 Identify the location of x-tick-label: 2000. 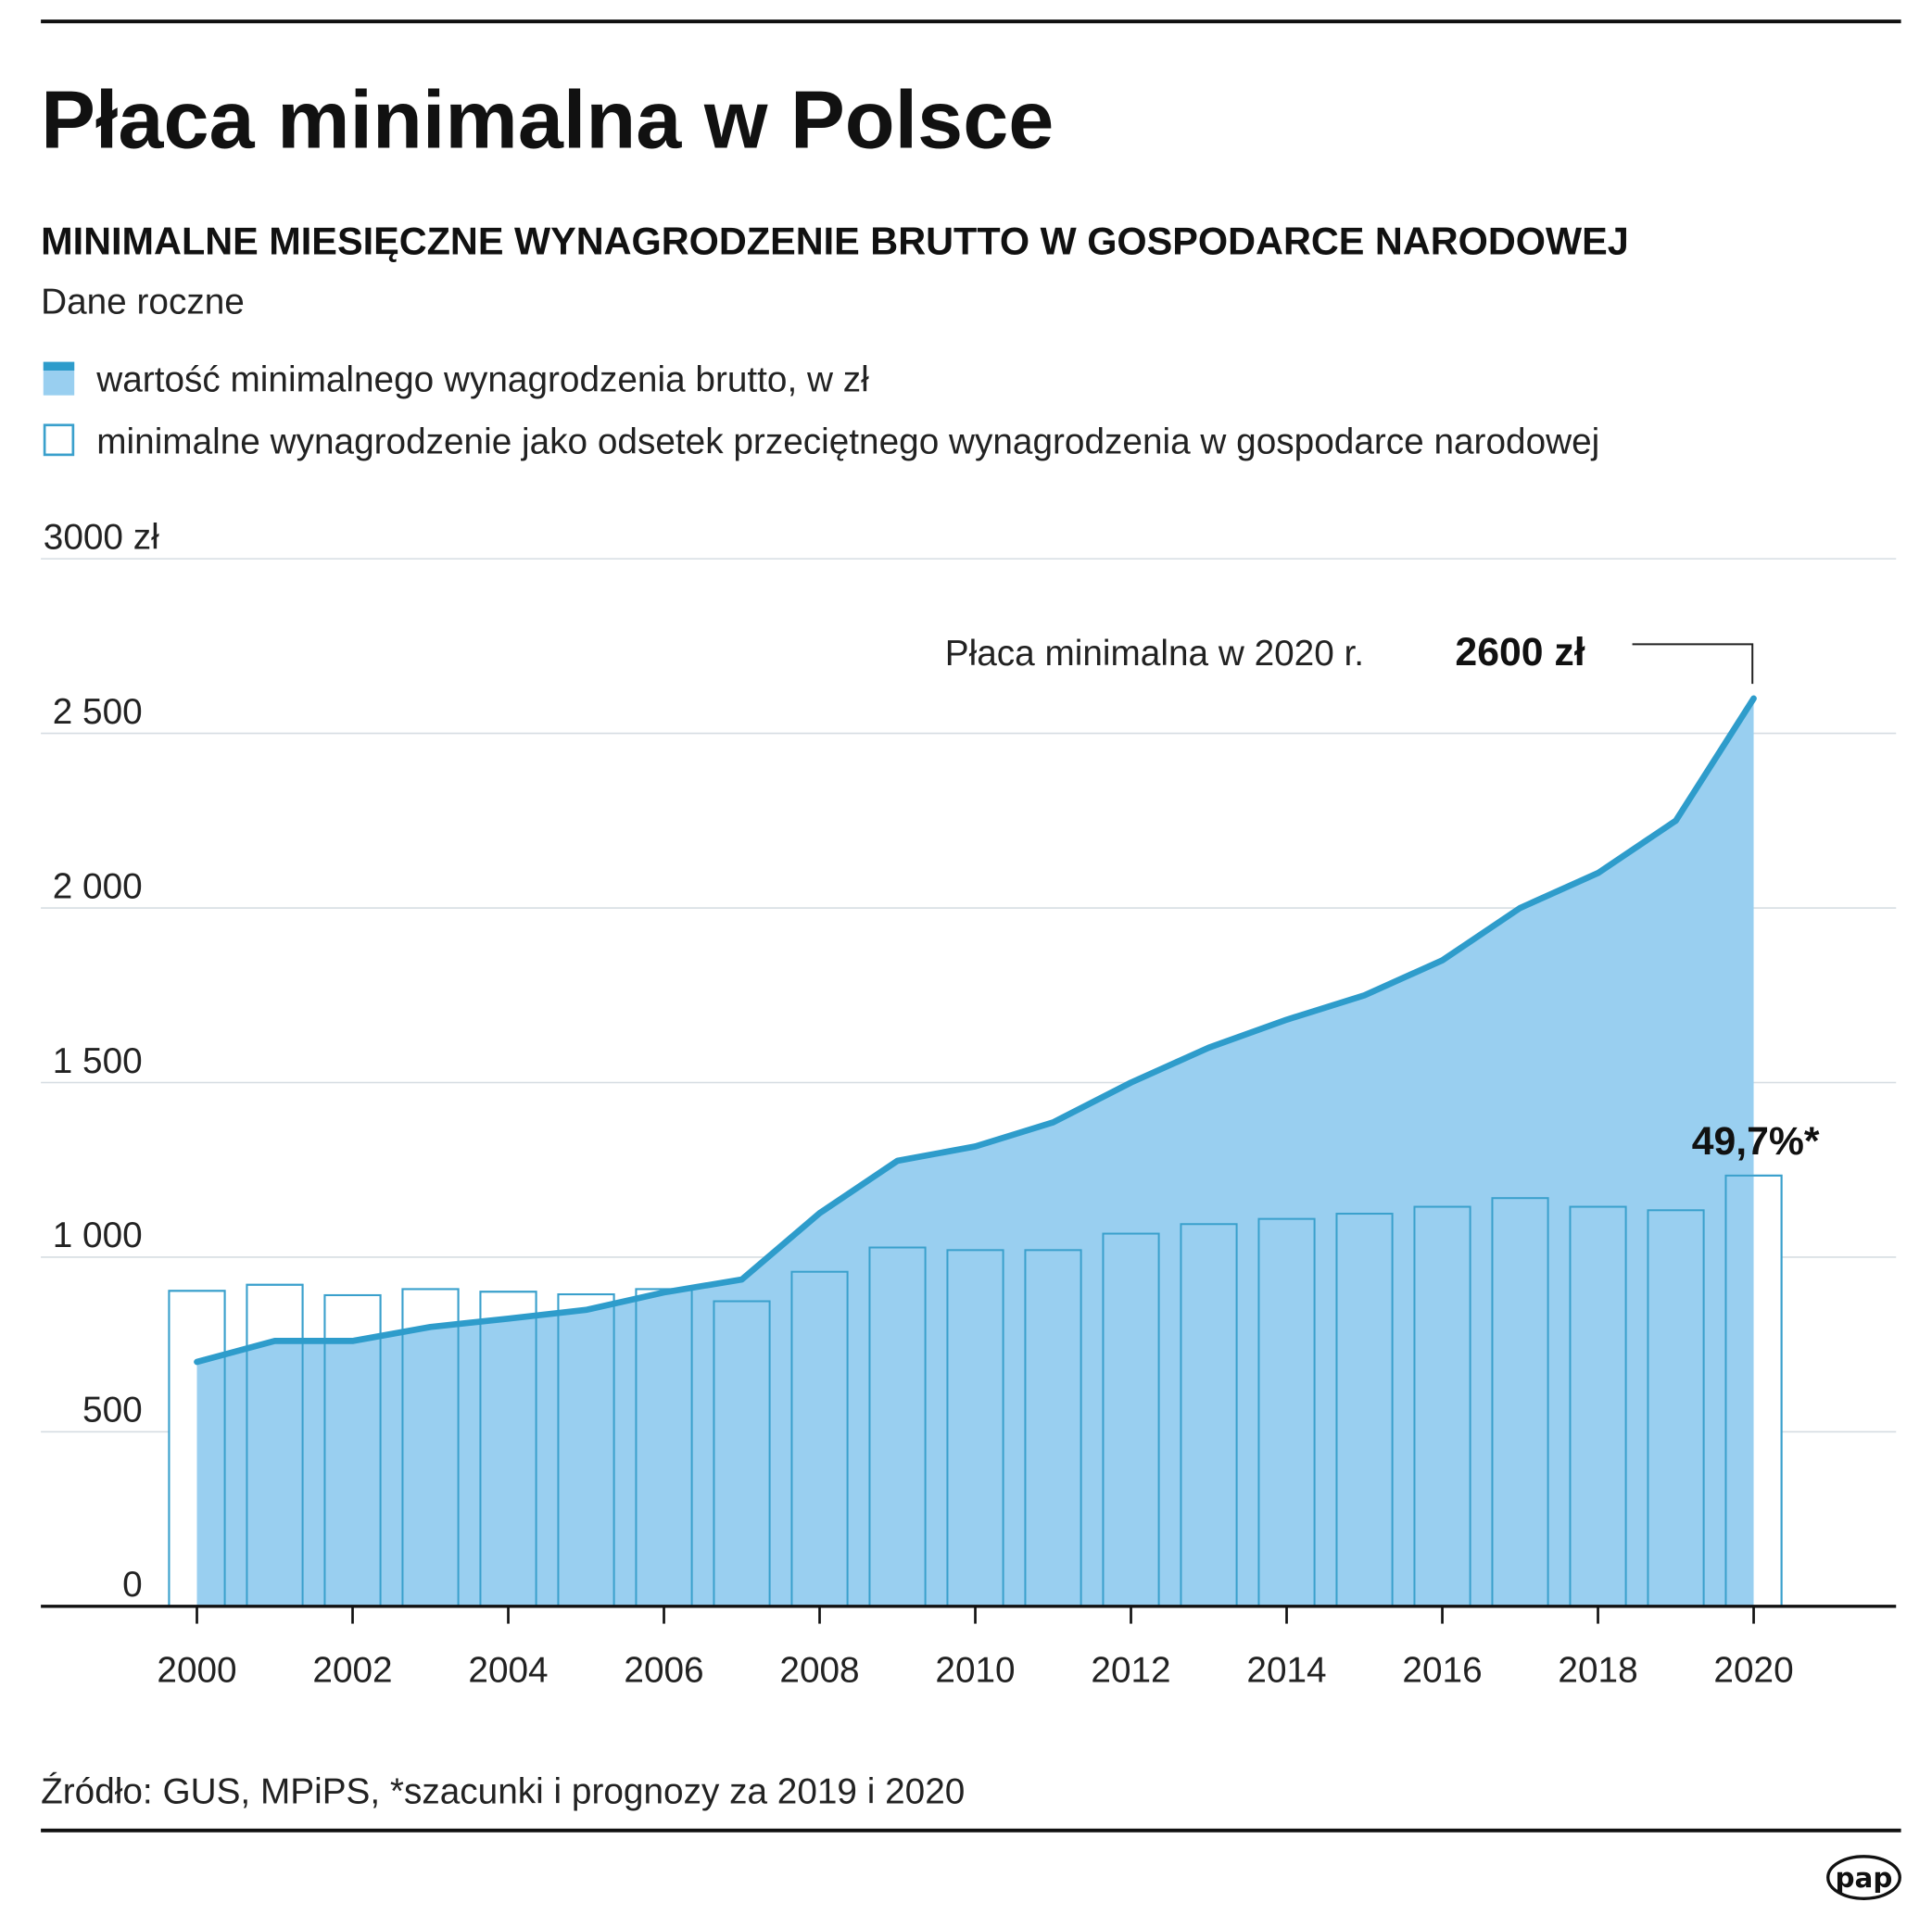
(197, 1670).